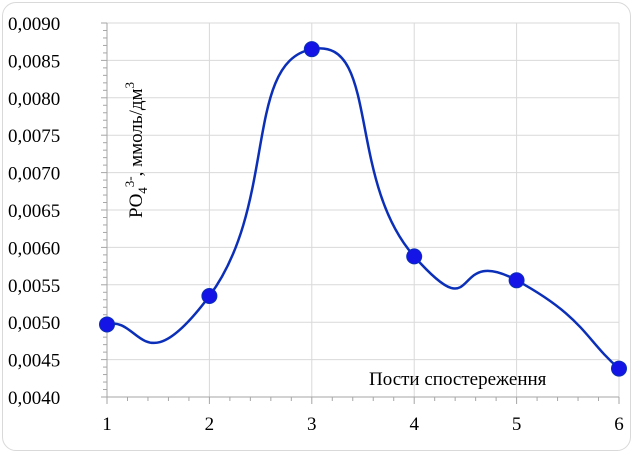 The width and height of the screenshot is (635, 455). What do you see at coordinates (312, 424) in the screenshot?
I see `x-tick-label: 3` at bounding box center [312, 424].